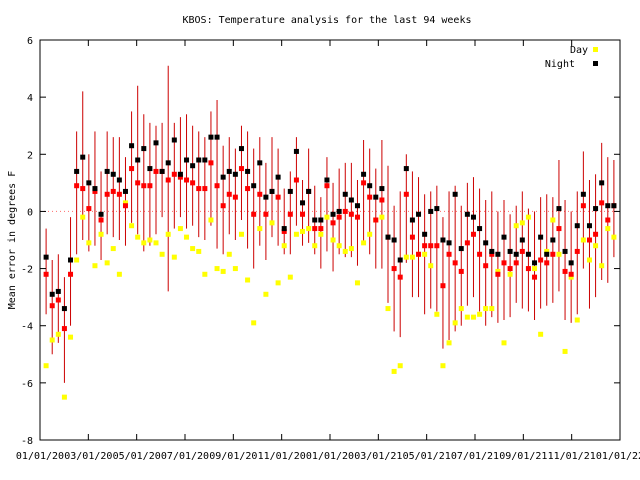 The image size is (640, 480). Describe the element at coordinates (27, 441) in the screenshot. I see `y-tick-label: -8` at that location.